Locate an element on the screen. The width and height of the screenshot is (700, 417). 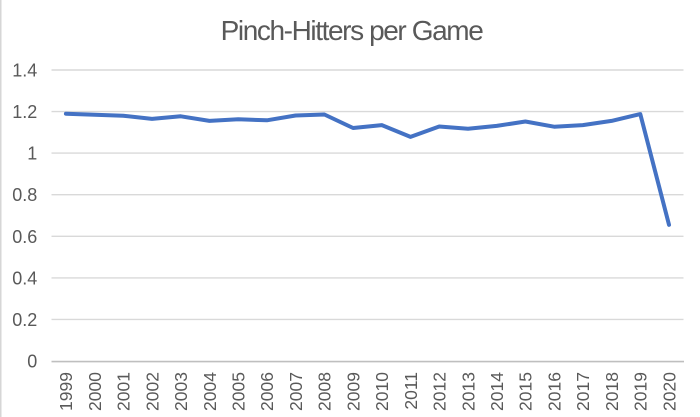
svg-text: 2004 is located at coordinates (210, 391).